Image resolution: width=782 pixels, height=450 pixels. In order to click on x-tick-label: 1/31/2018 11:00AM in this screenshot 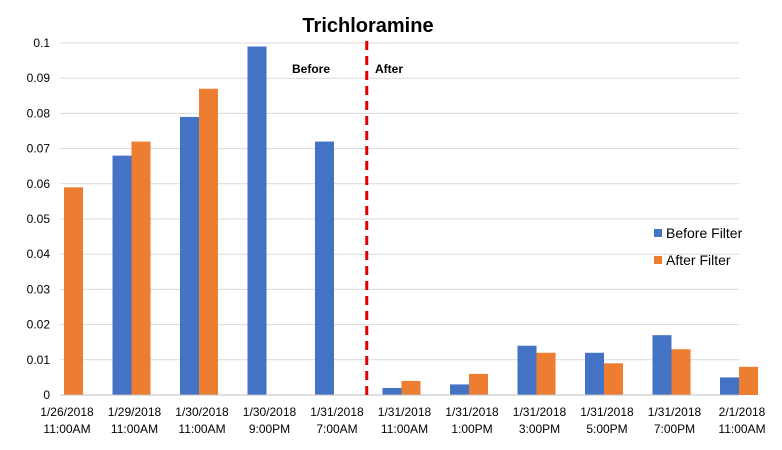, I will do `click(405, 420)`.